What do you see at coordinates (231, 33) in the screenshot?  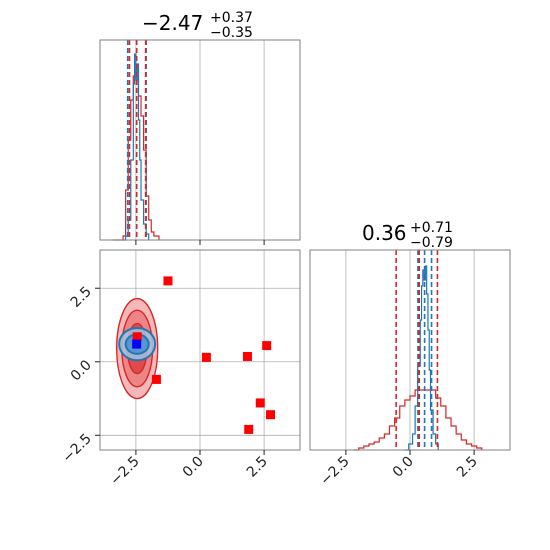 I see `title-1-sub: −0.35` at bounding box center [231, 33].